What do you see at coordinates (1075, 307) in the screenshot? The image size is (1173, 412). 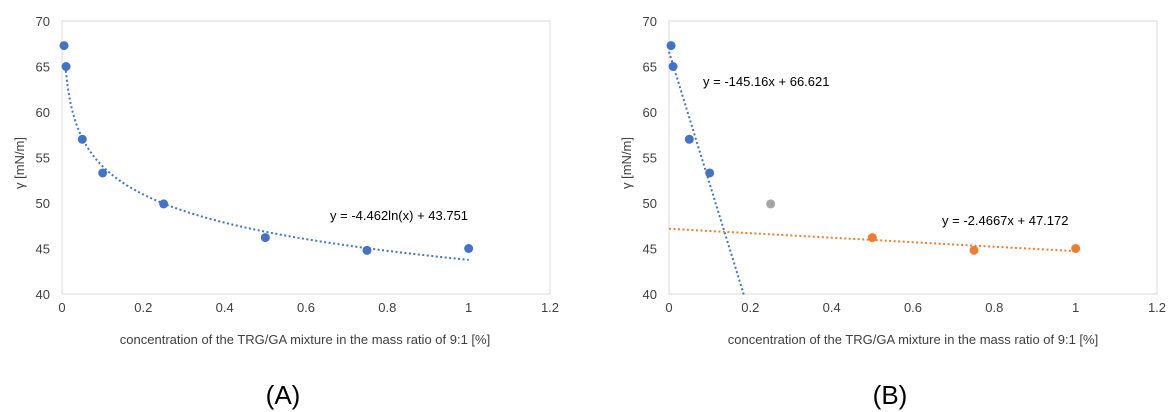 I see `chart-b-x-tick-label: 1` at bounding box center [1075, 307].